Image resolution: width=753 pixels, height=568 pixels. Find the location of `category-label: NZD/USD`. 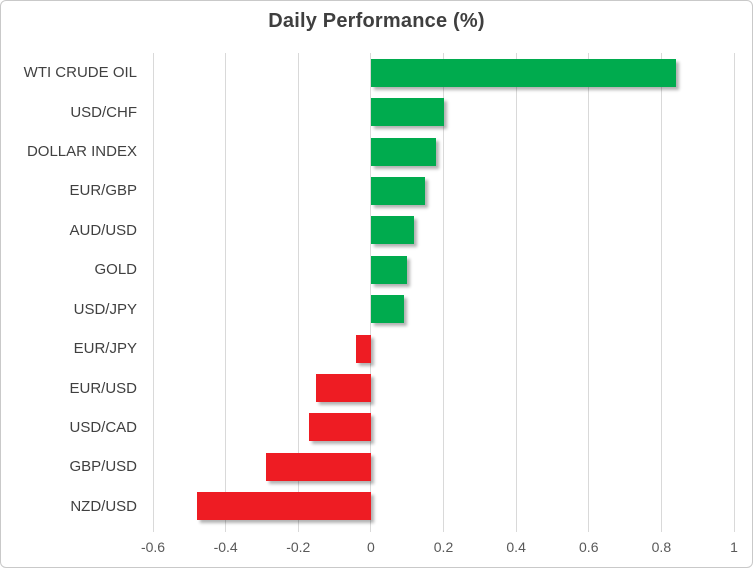

category-label: NZD/USD is located at coordinates (103, 506).